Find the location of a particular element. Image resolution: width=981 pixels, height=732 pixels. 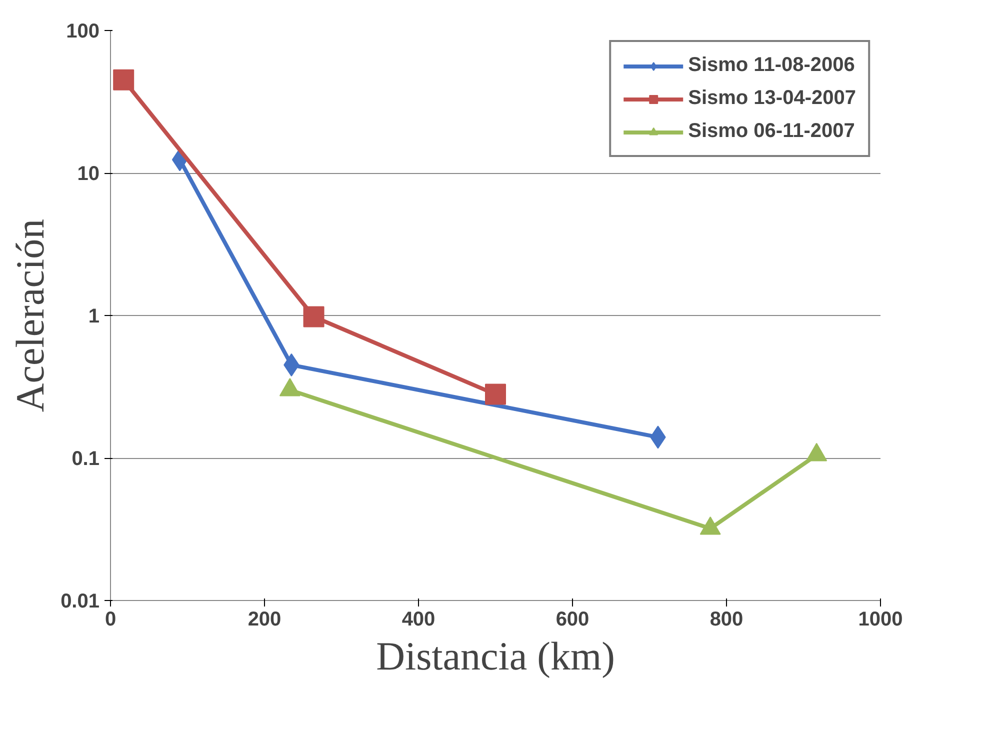

y-tick-label: 10 is located at coordinates (88, 174).